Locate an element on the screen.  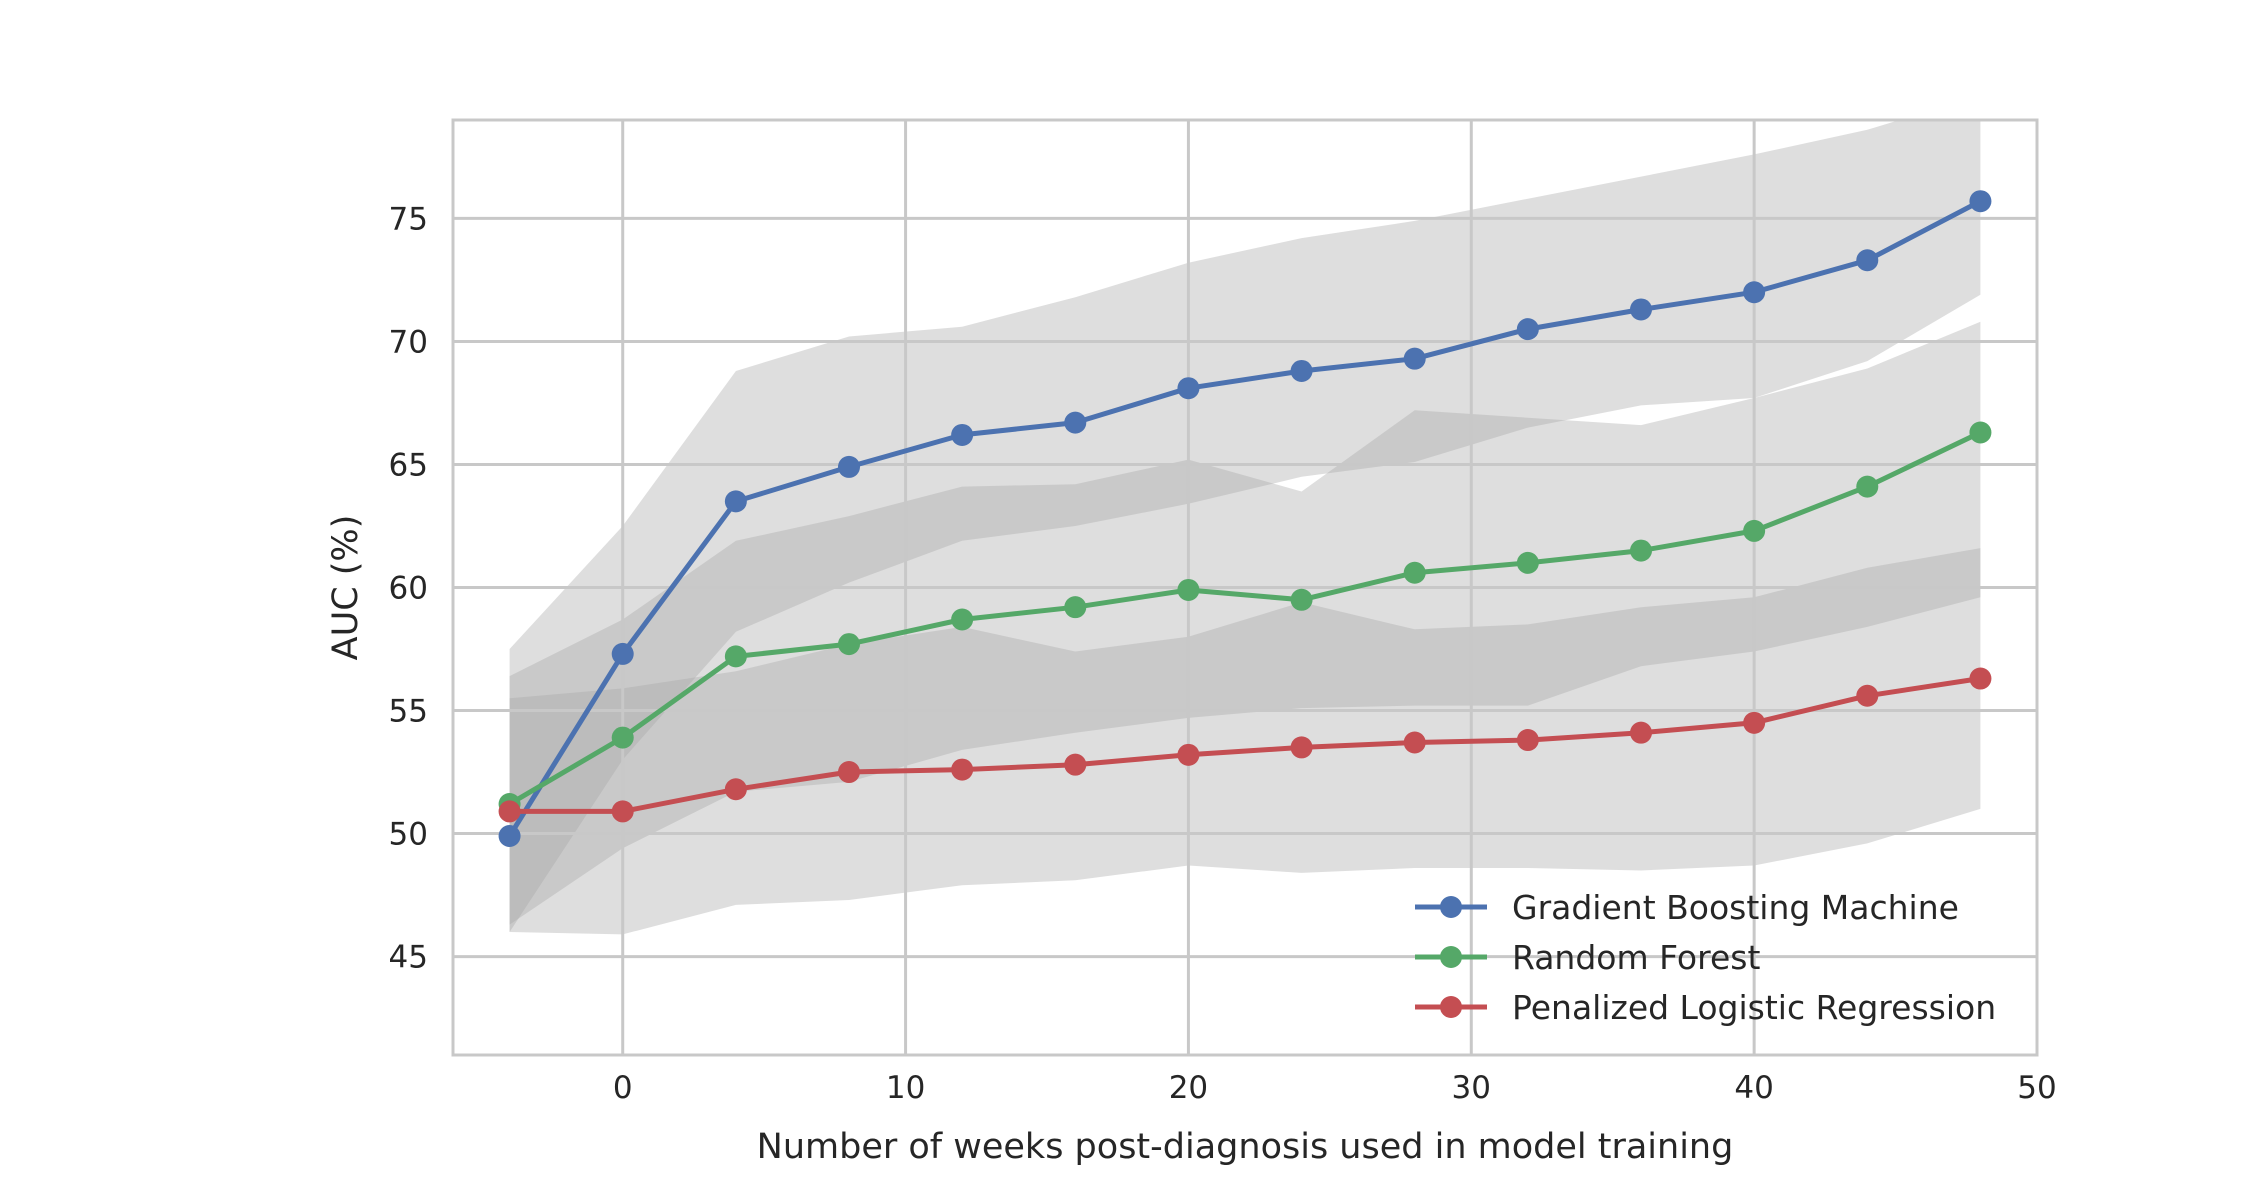
y-tick-label: 50 is located at coordinates (408, 835).